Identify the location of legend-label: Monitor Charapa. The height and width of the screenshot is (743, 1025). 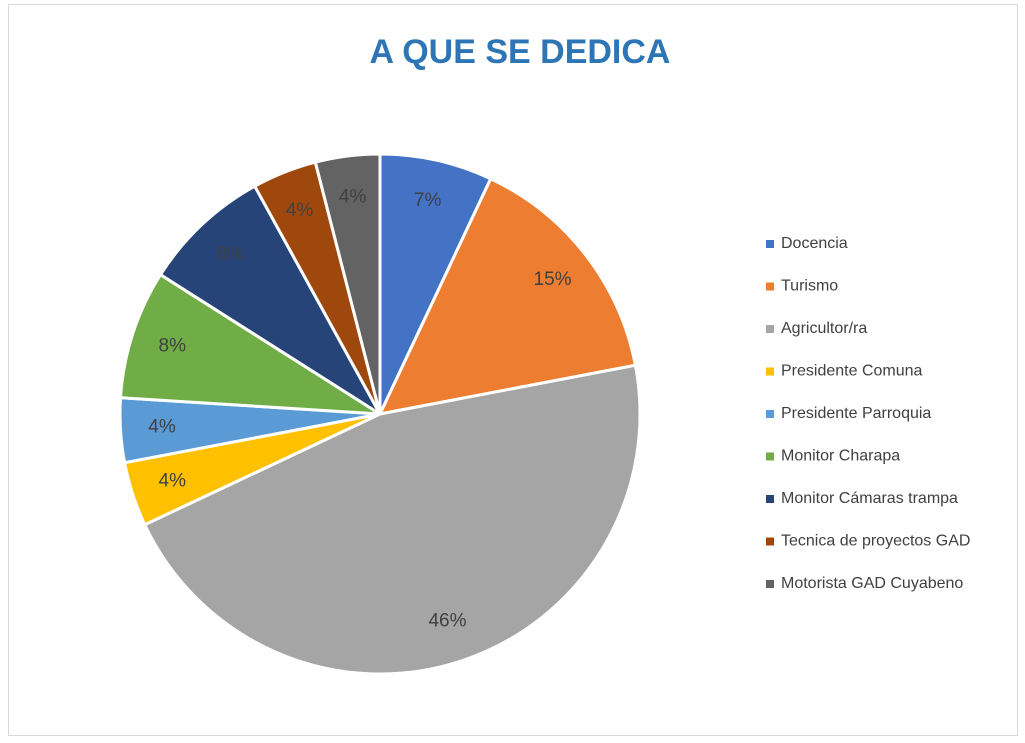
(840, 456).